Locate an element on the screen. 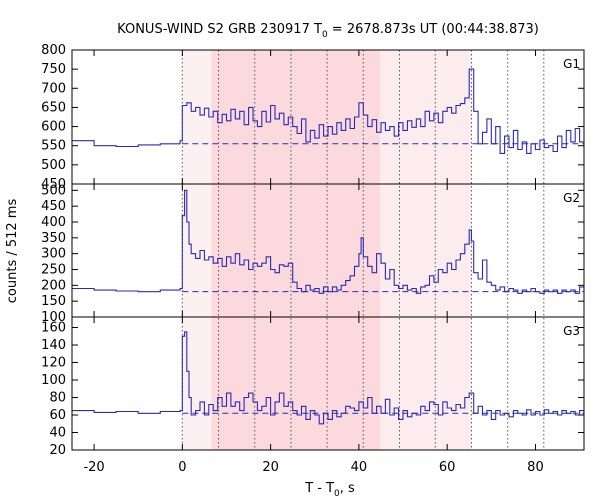 The height and width of the screenshot is (500, 600). light-curve-g1 is located at coordinates (328, 111).